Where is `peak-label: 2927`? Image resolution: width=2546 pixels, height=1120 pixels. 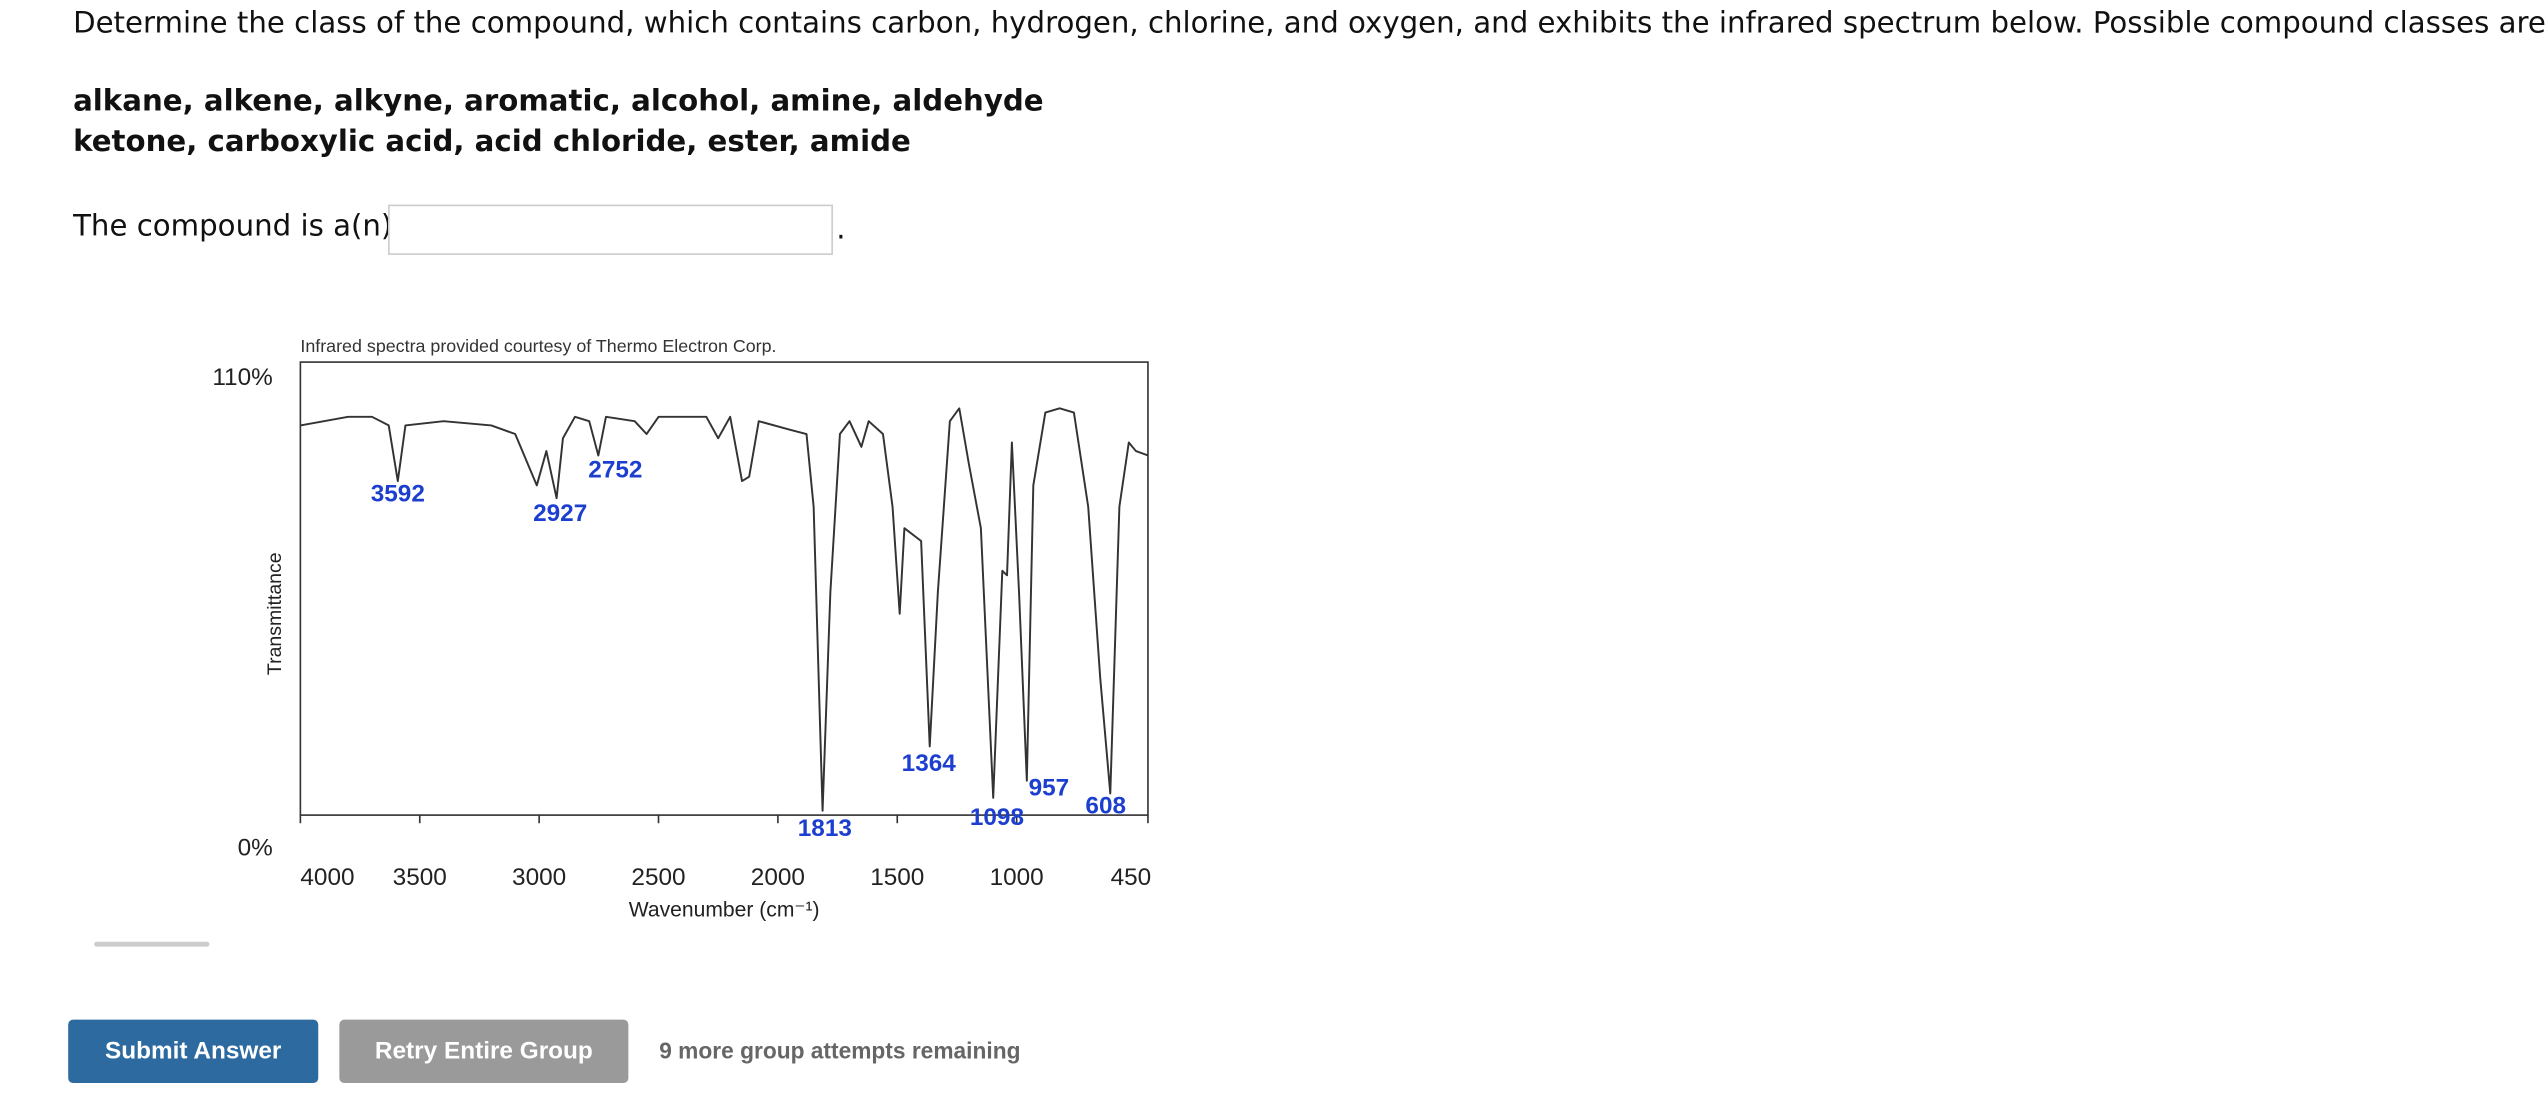 peak-label: 2927 is located at coordinates (560, 513).